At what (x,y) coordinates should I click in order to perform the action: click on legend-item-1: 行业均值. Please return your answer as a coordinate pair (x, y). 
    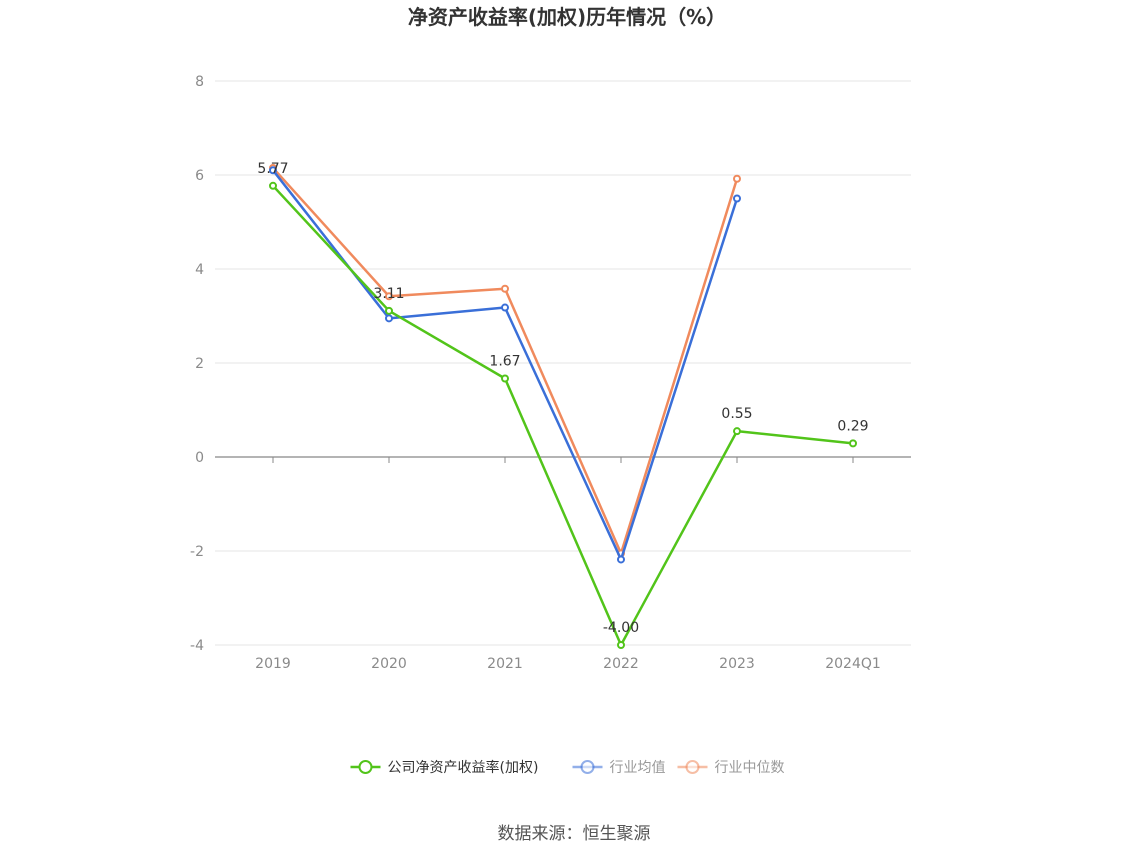
    Looking at the image, I should click on (619, 768).